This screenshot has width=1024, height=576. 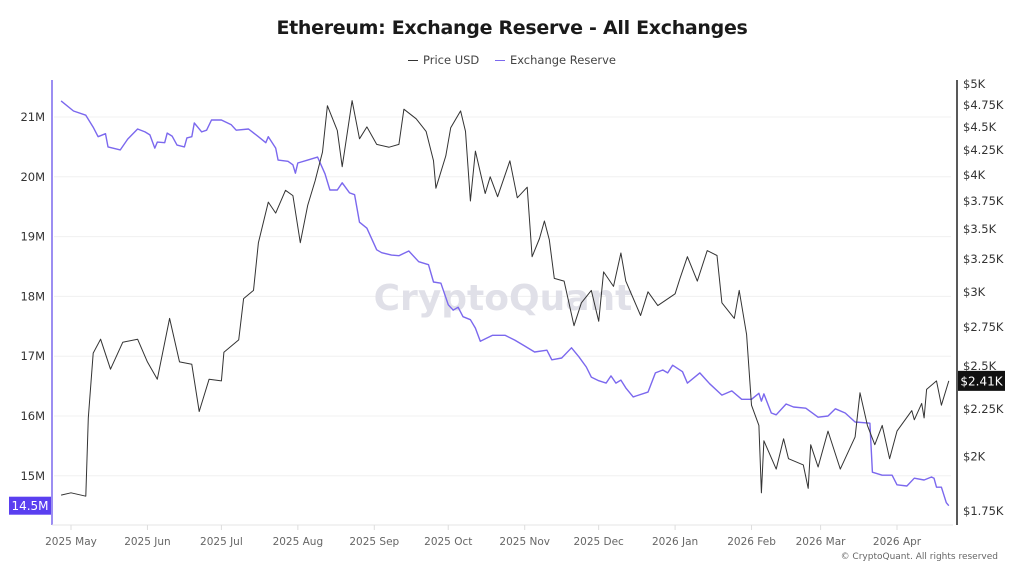 I want to click on left-tick-label: 19M, so click(x=32, y=237).